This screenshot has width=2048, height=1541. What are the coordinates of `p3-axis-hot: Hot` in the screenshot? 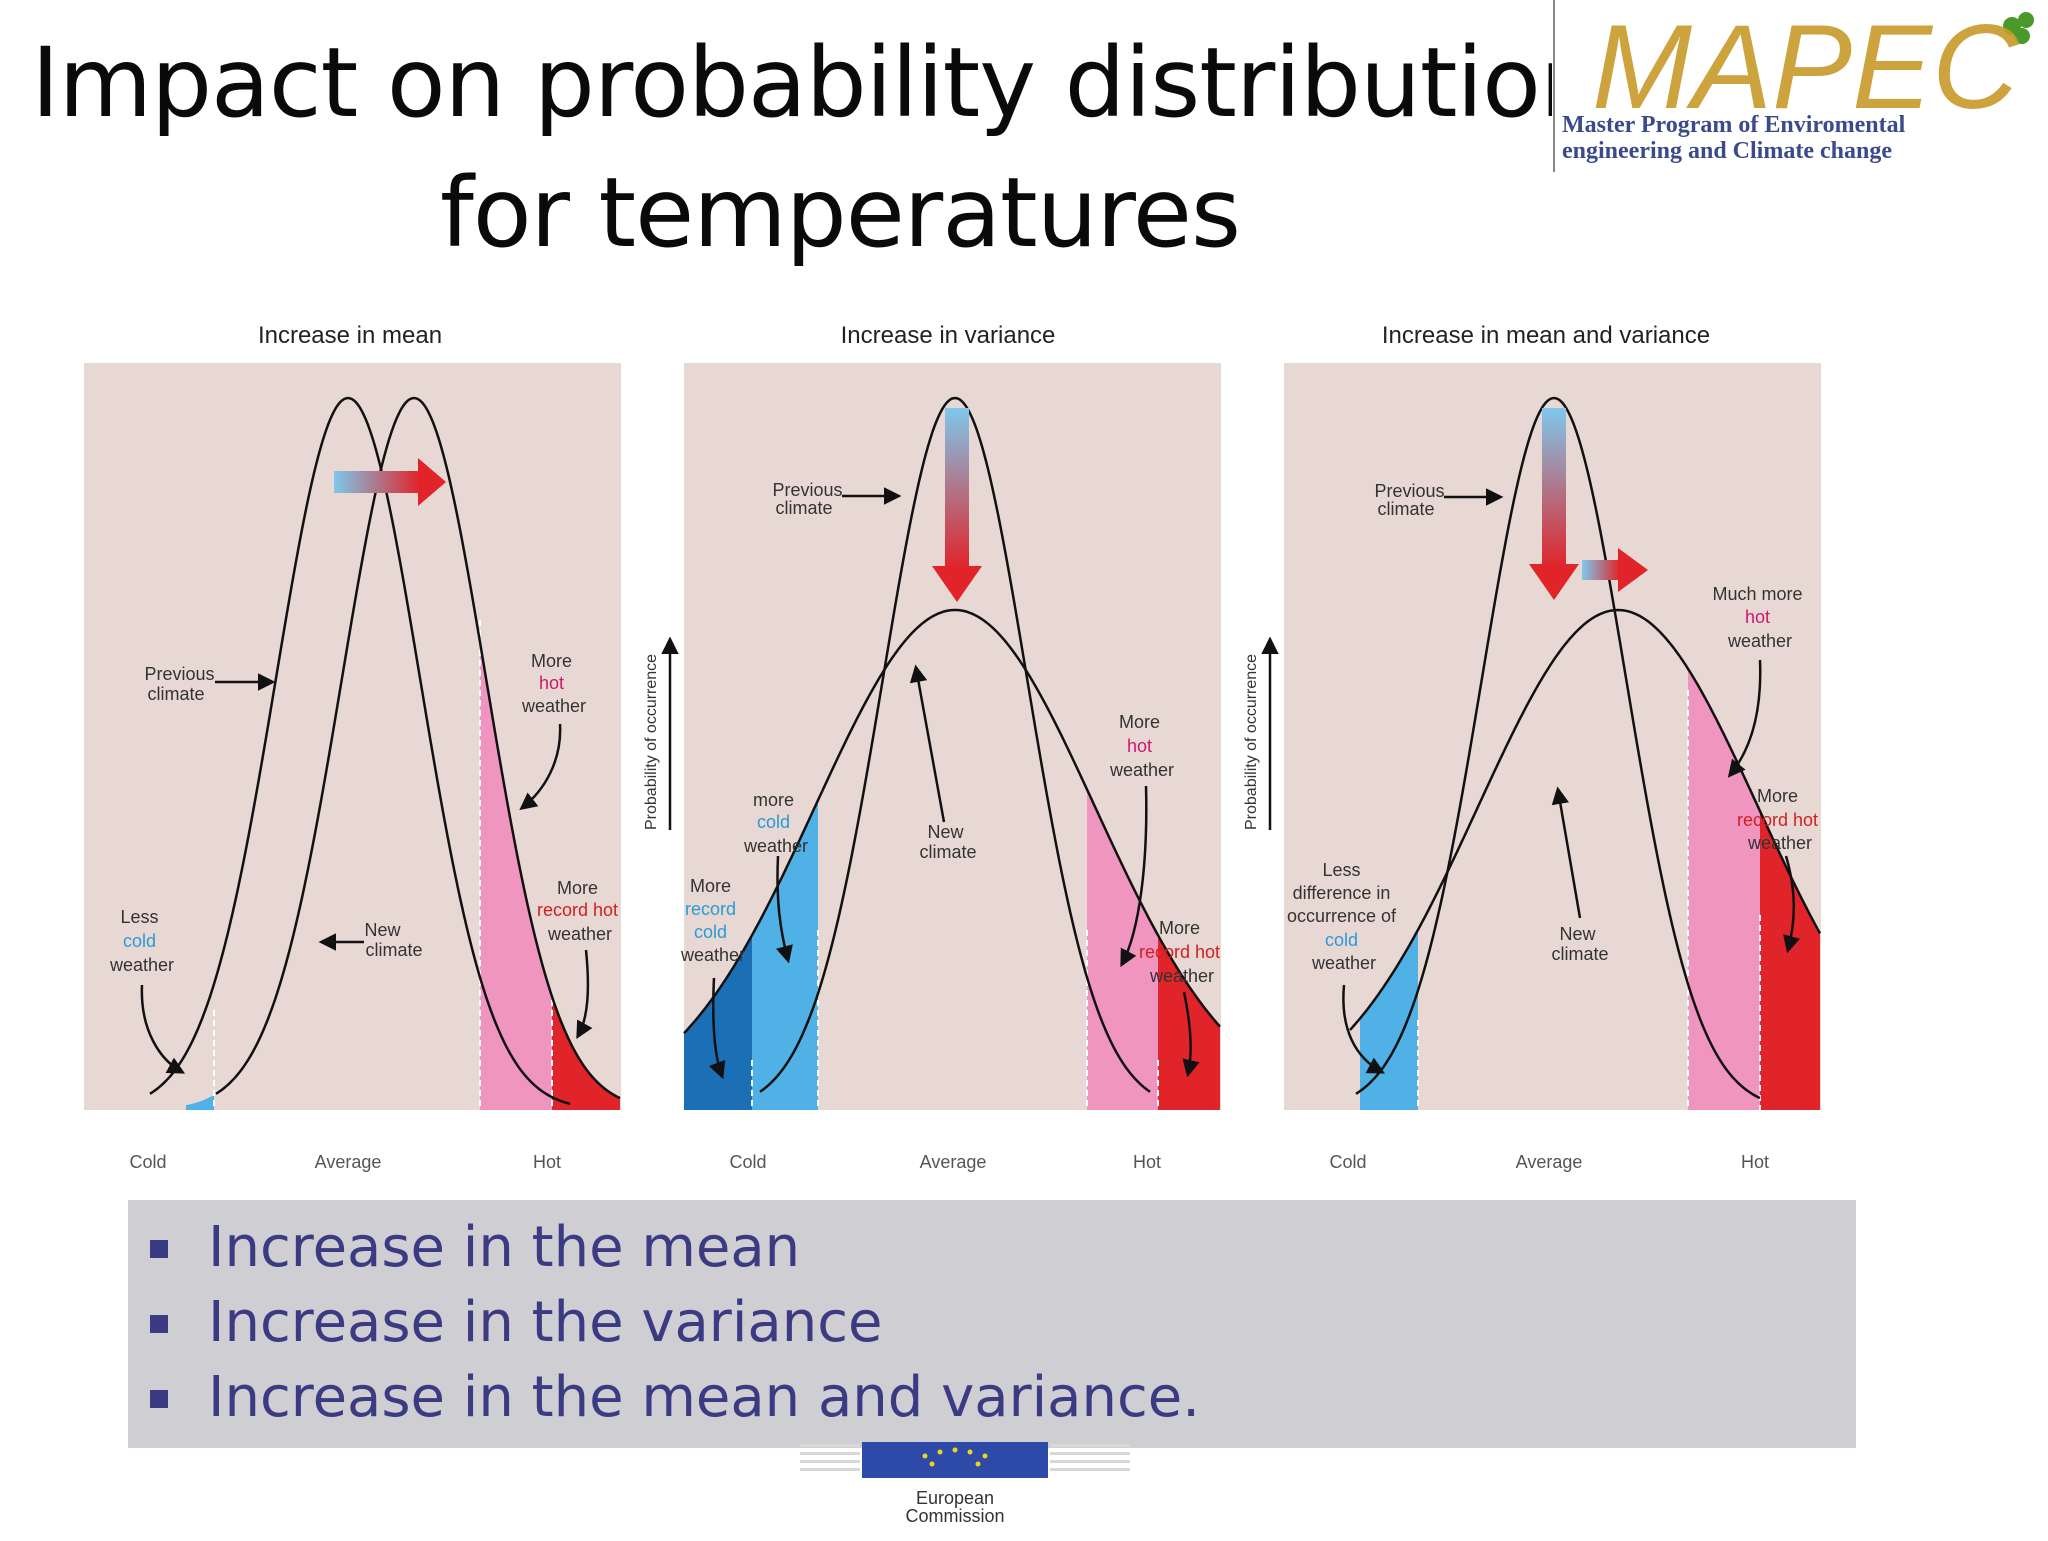 It's located at (1755, 1162).